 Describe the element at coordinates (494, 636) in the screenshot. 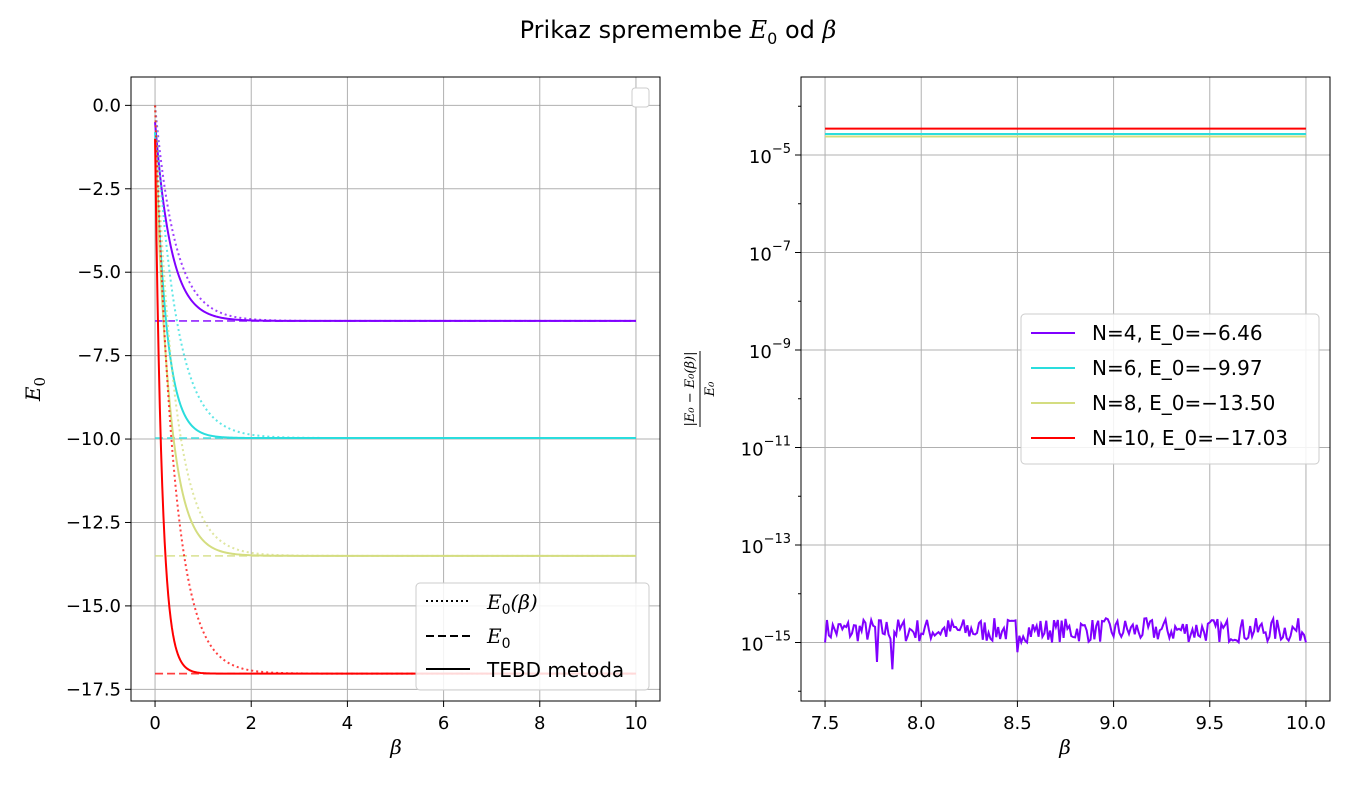

I see `legend-label-e0-main: E` at that location.